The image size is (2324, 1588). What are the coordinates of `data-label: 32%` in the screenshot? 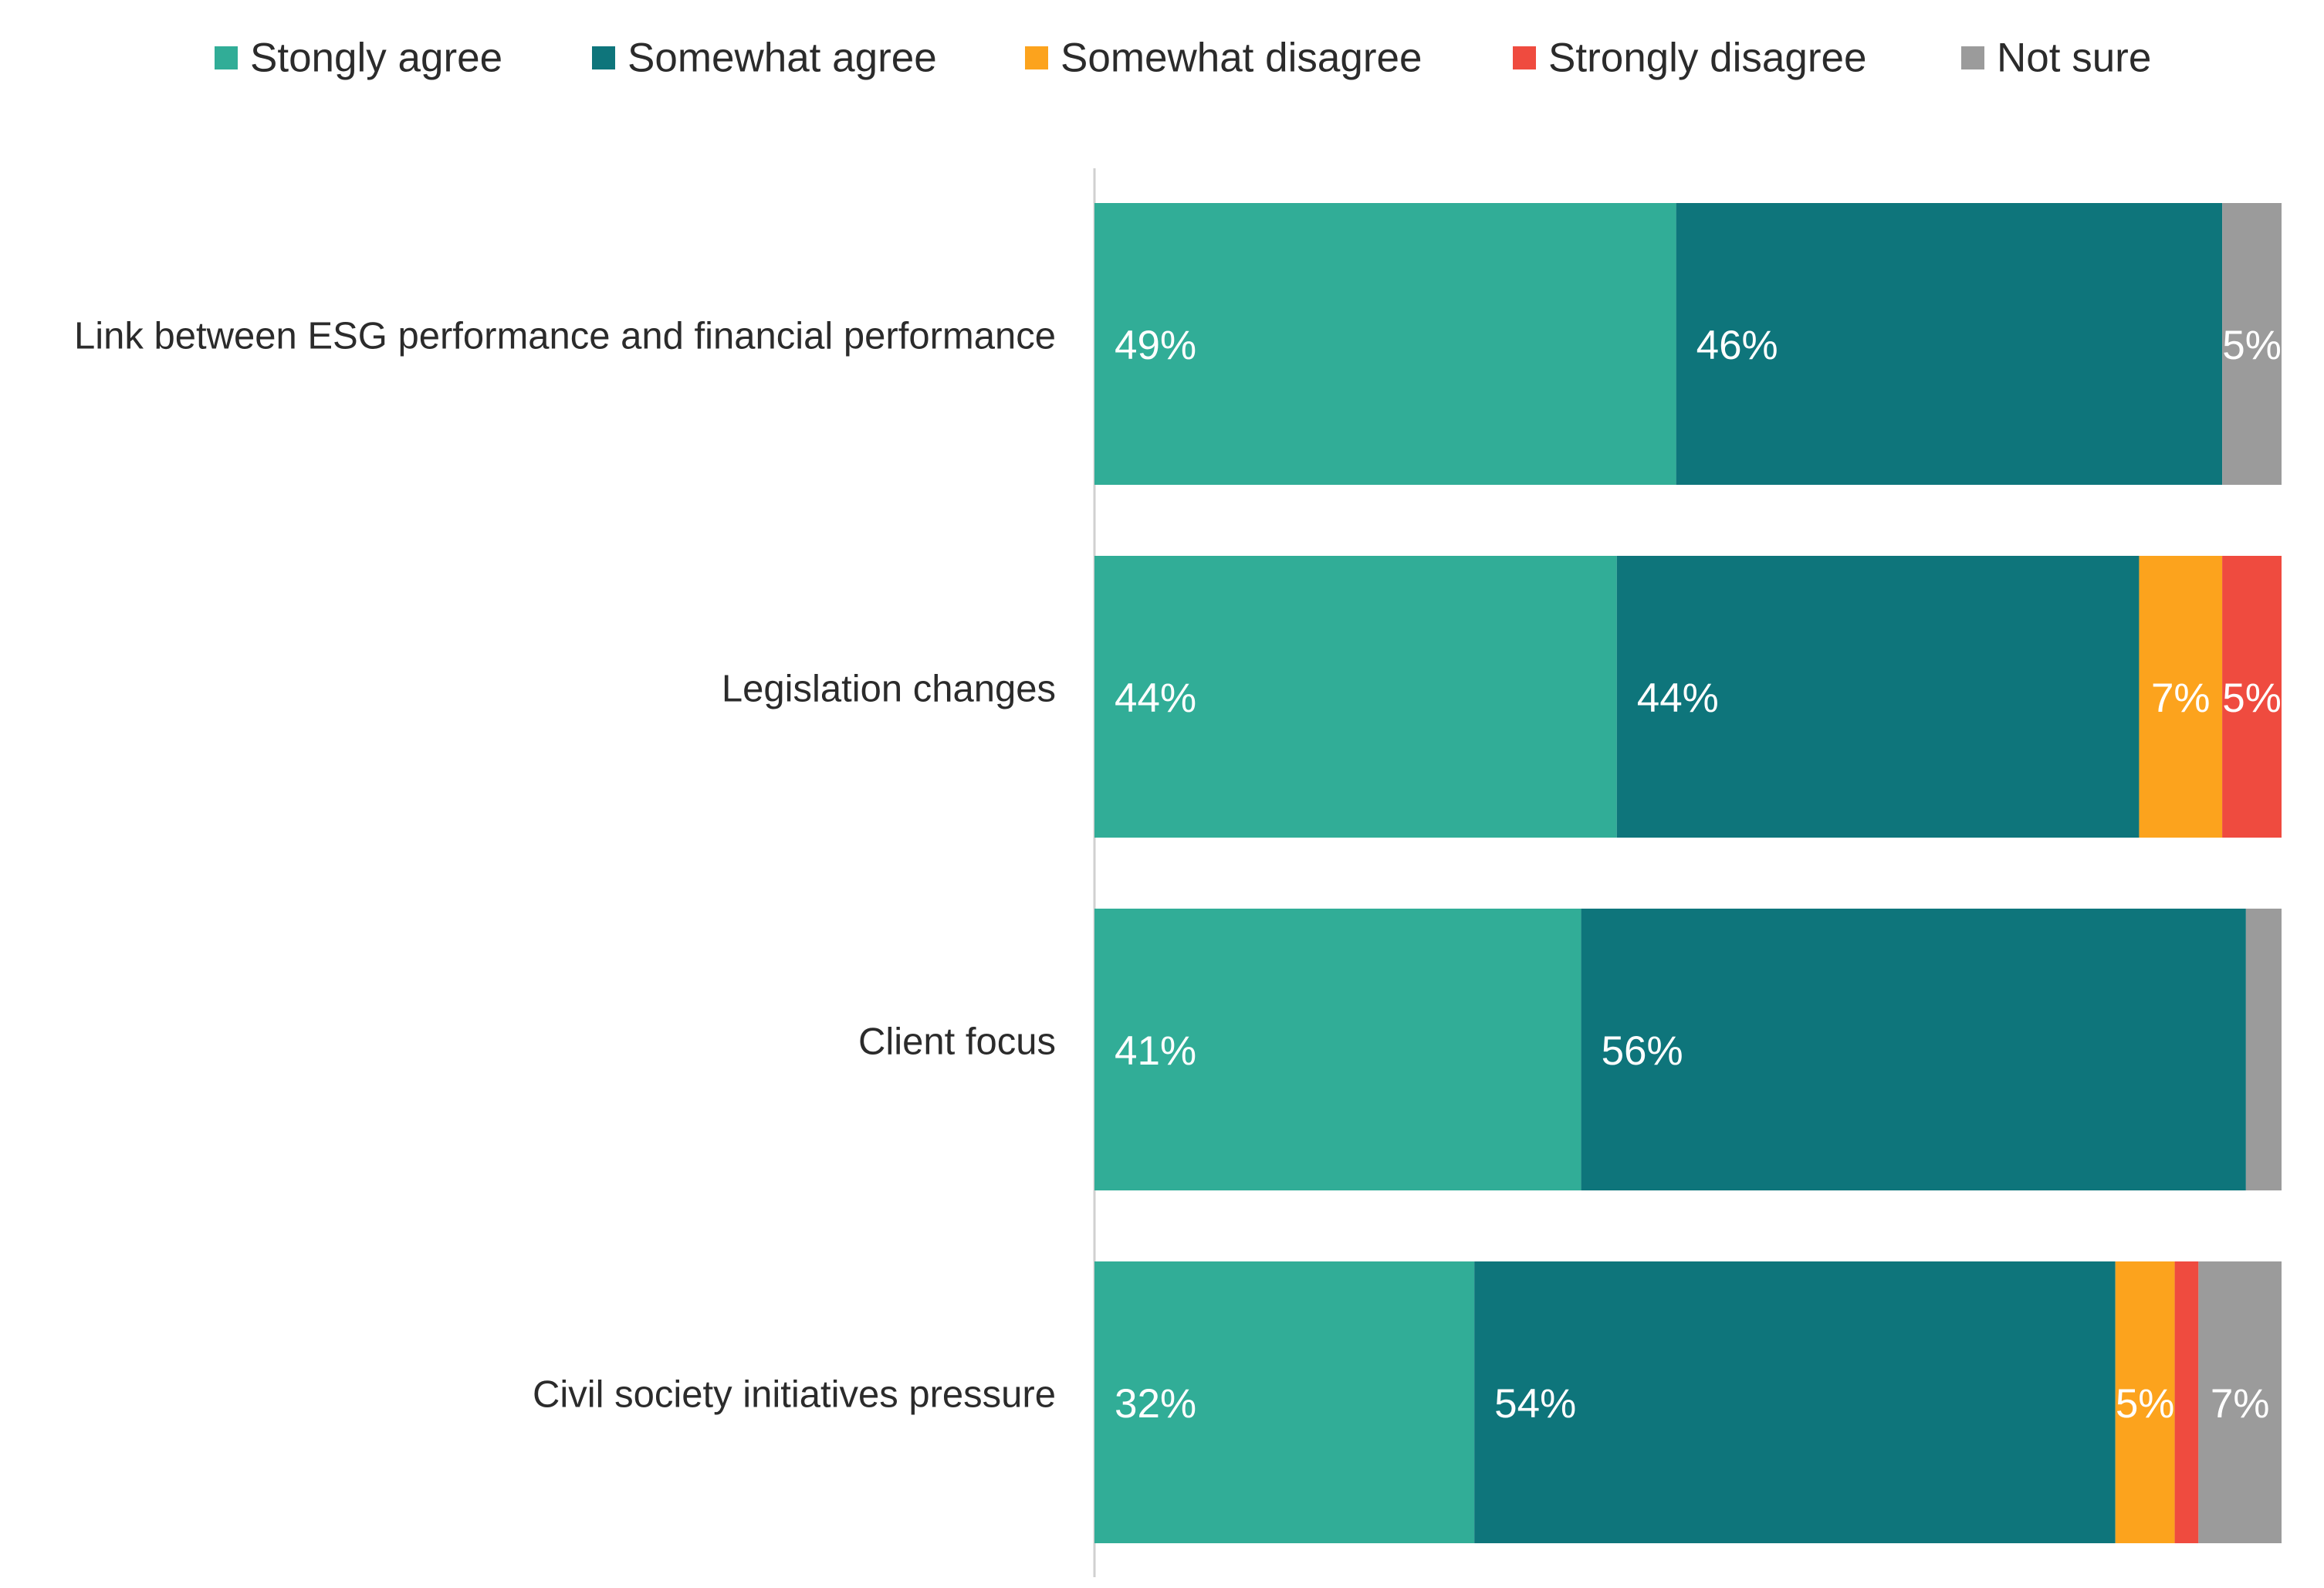 It's located at (1155, 1404).